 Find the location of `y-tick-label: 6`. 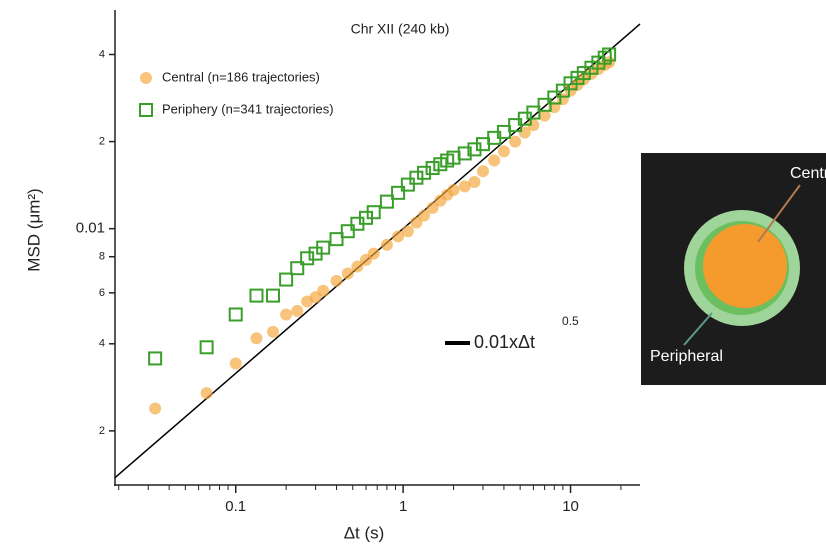

y-tick-label: 6 is located at coordinates (102, 293).